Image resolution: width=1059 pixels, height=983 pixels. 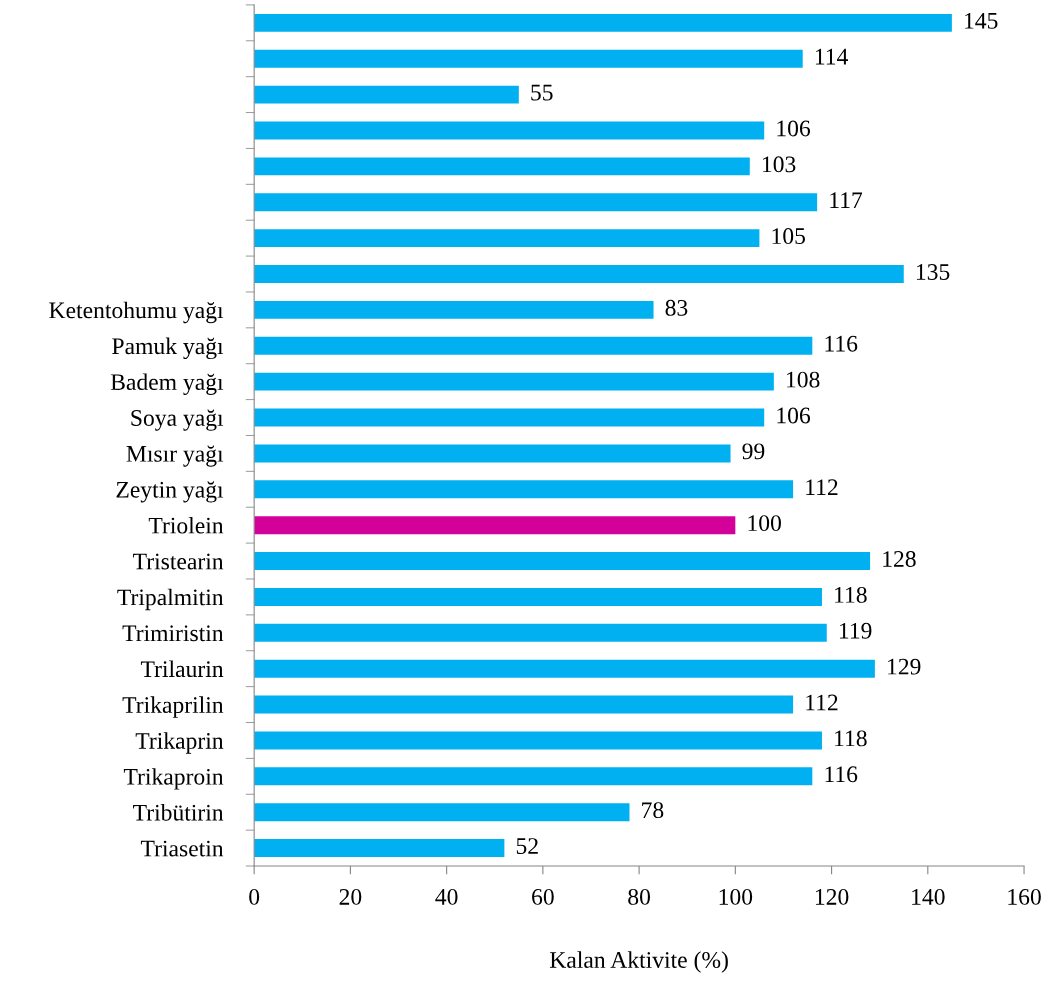 I want to click on data-label: 119, so click(x=855, y=630).